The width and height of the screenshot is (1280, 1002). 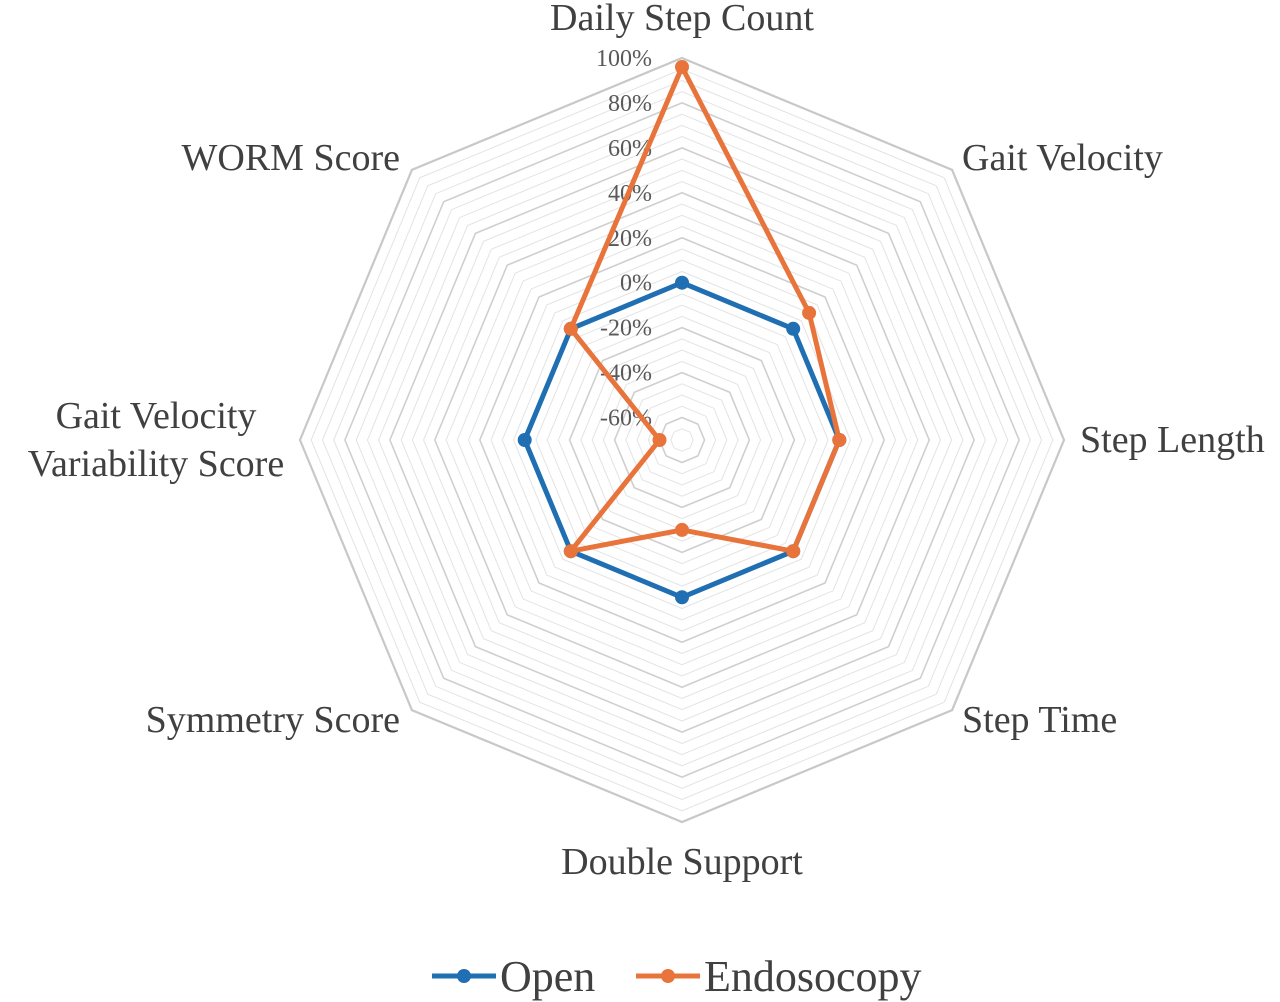 I want to click on series-endosocopy, so click(x=705, y=309).